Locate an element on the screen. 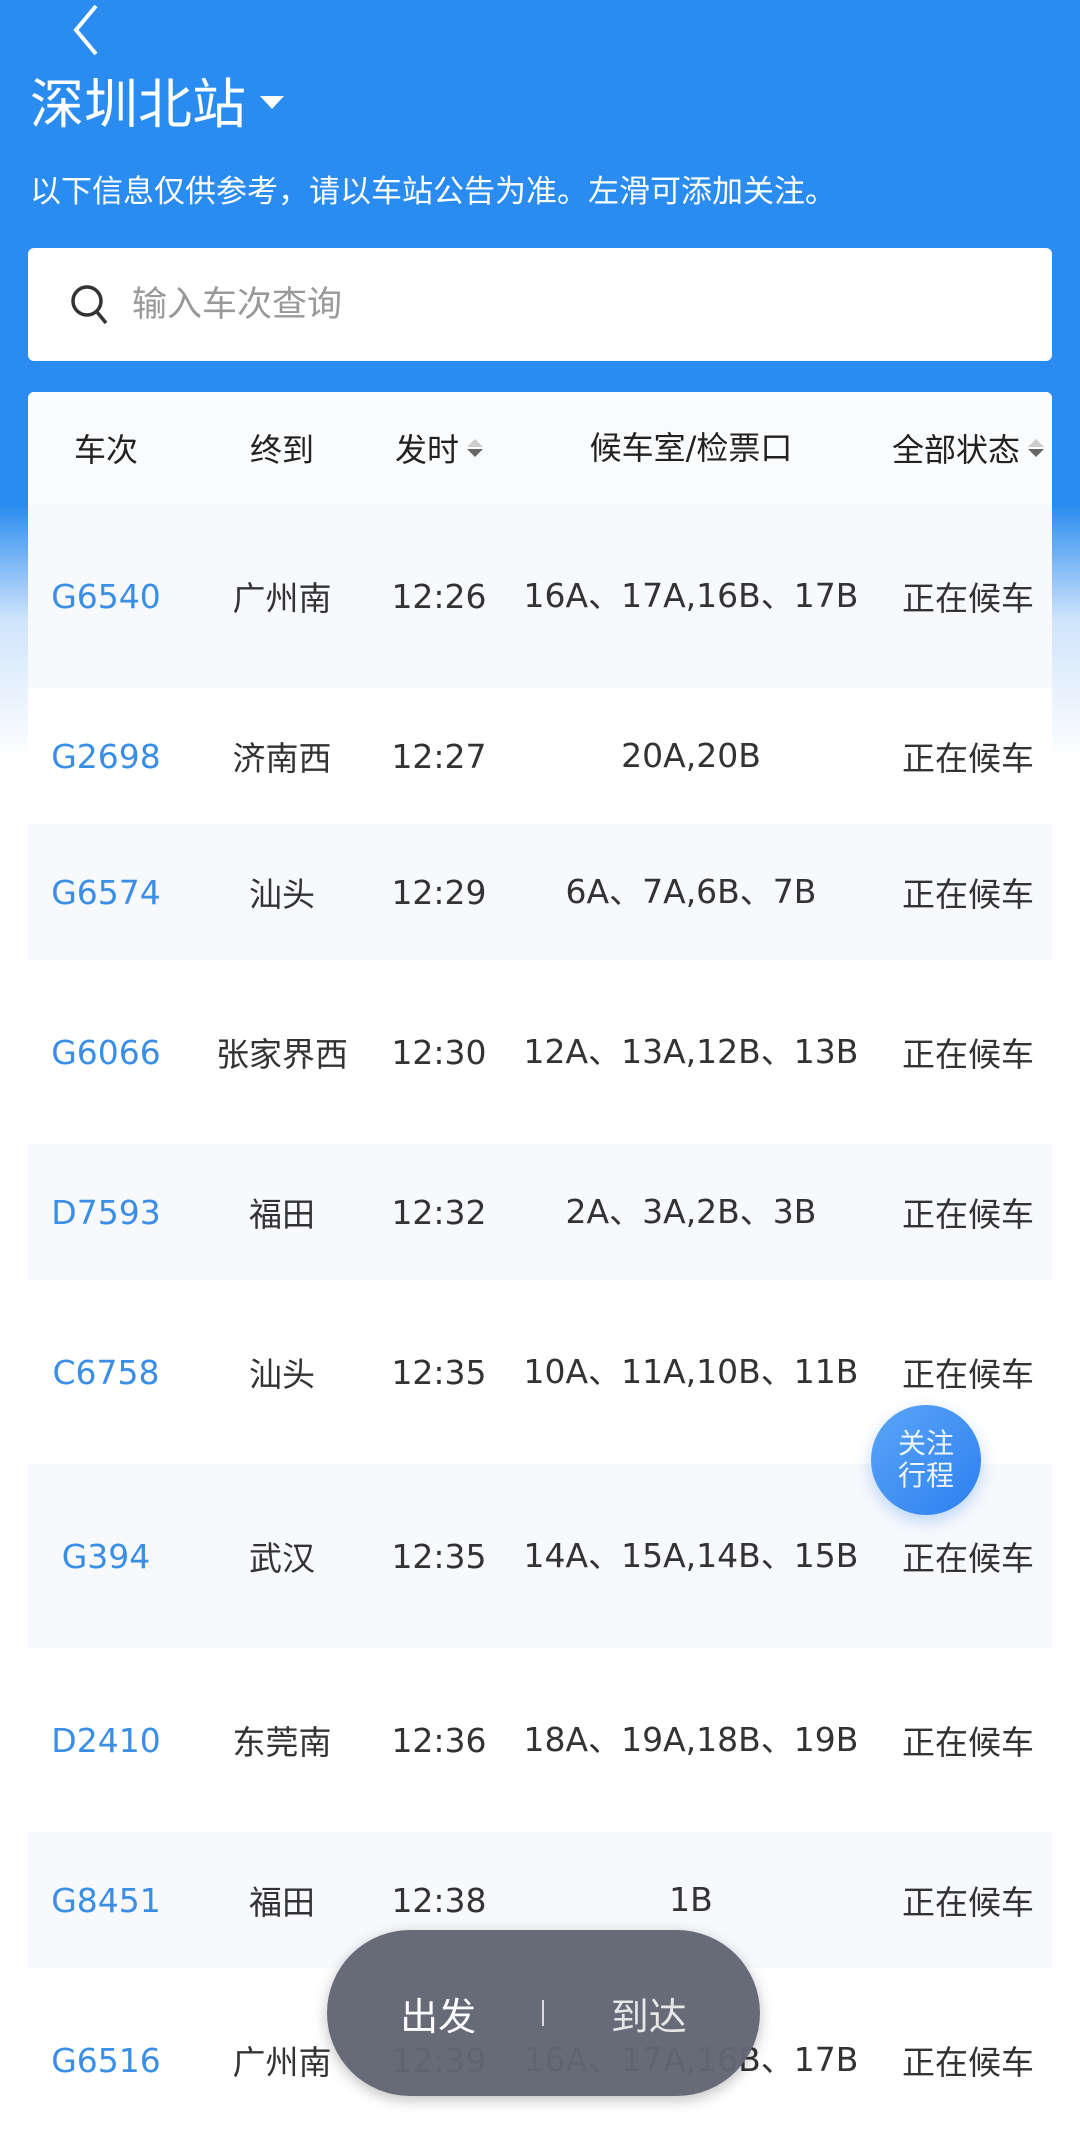 This screenshot has height=2152, width=1080. depart-arrive-toggle: 出发 到达 is located at coordinates (543, 2013).